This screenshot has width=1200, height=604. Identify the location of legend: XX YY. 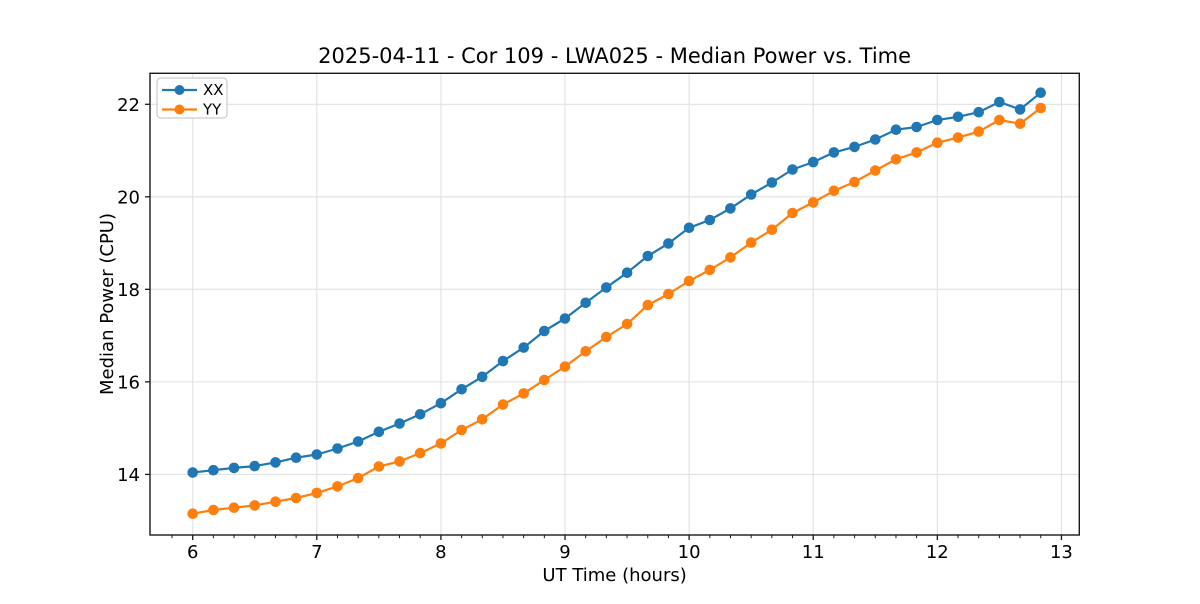
(192, 98).